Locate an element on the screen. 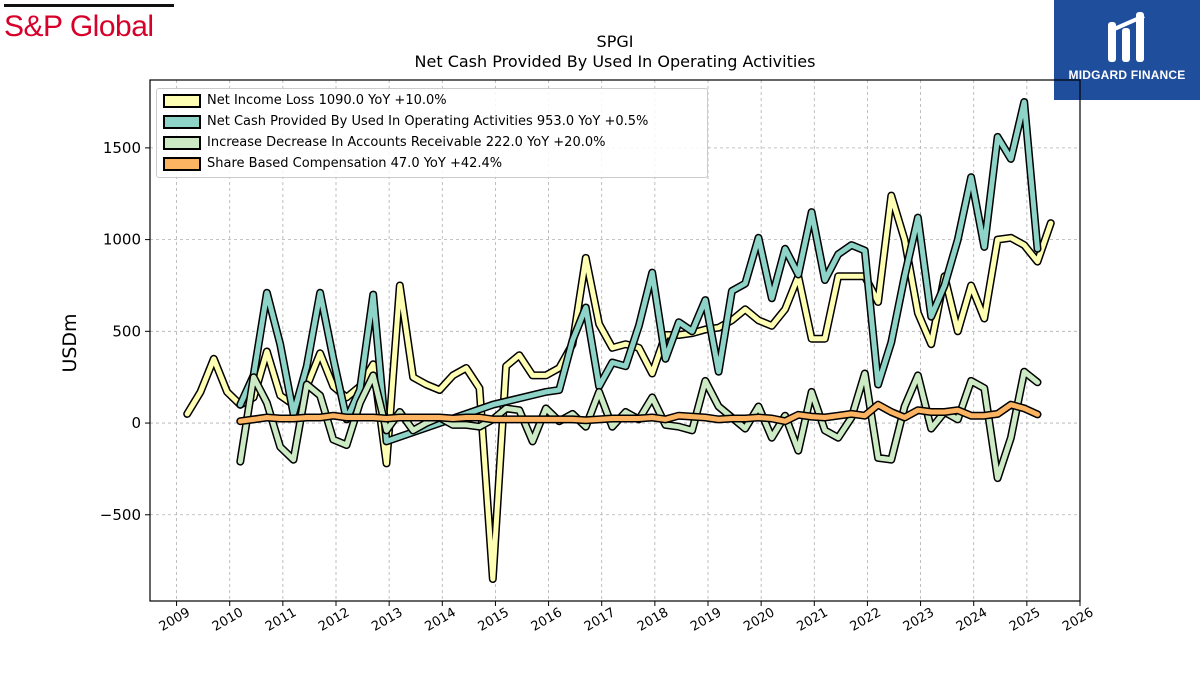 The height and width of the screenshot is (675, 1200). y-tick-label: 1000 is located at coordinates (122, 240).